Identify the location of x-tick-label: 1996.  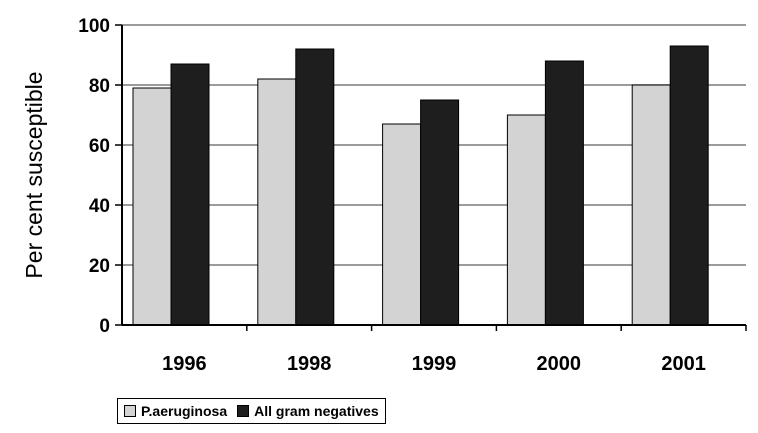
(184, 364).